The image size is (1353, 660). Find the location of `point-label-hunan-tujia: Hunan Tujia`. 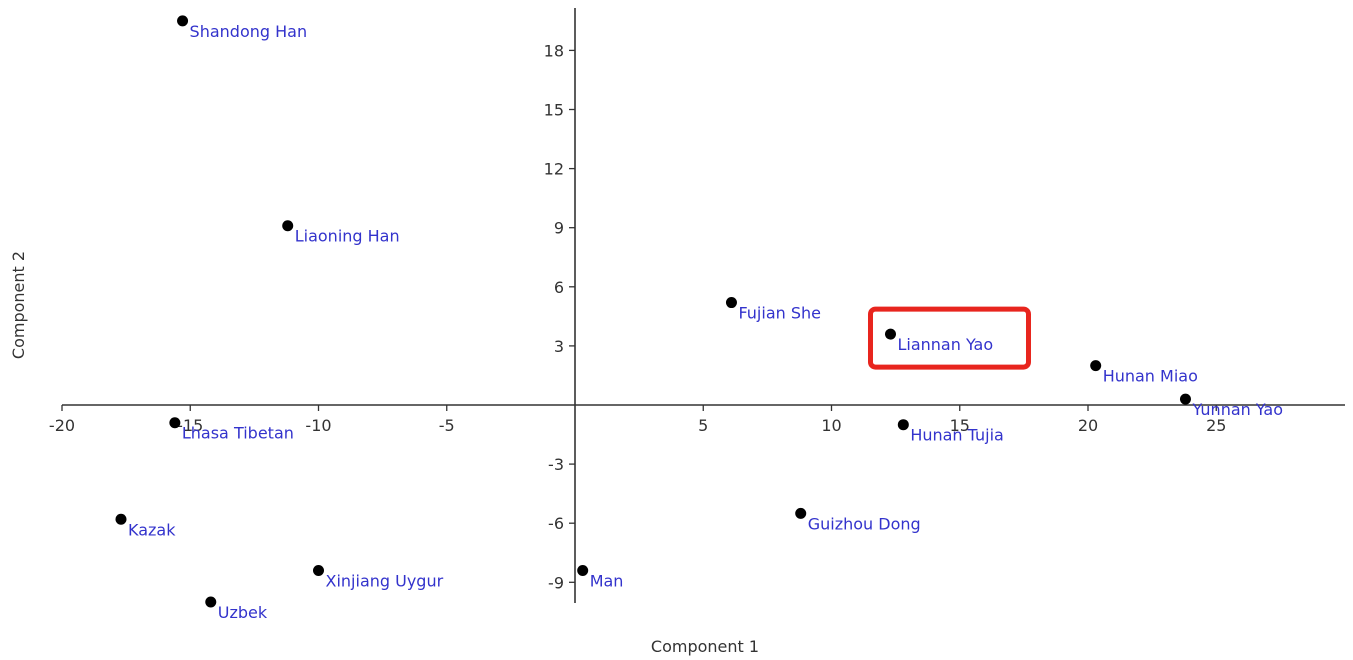

point-label-hunan-tujia: Hunan Tujia is located at coordinates (957, 435).